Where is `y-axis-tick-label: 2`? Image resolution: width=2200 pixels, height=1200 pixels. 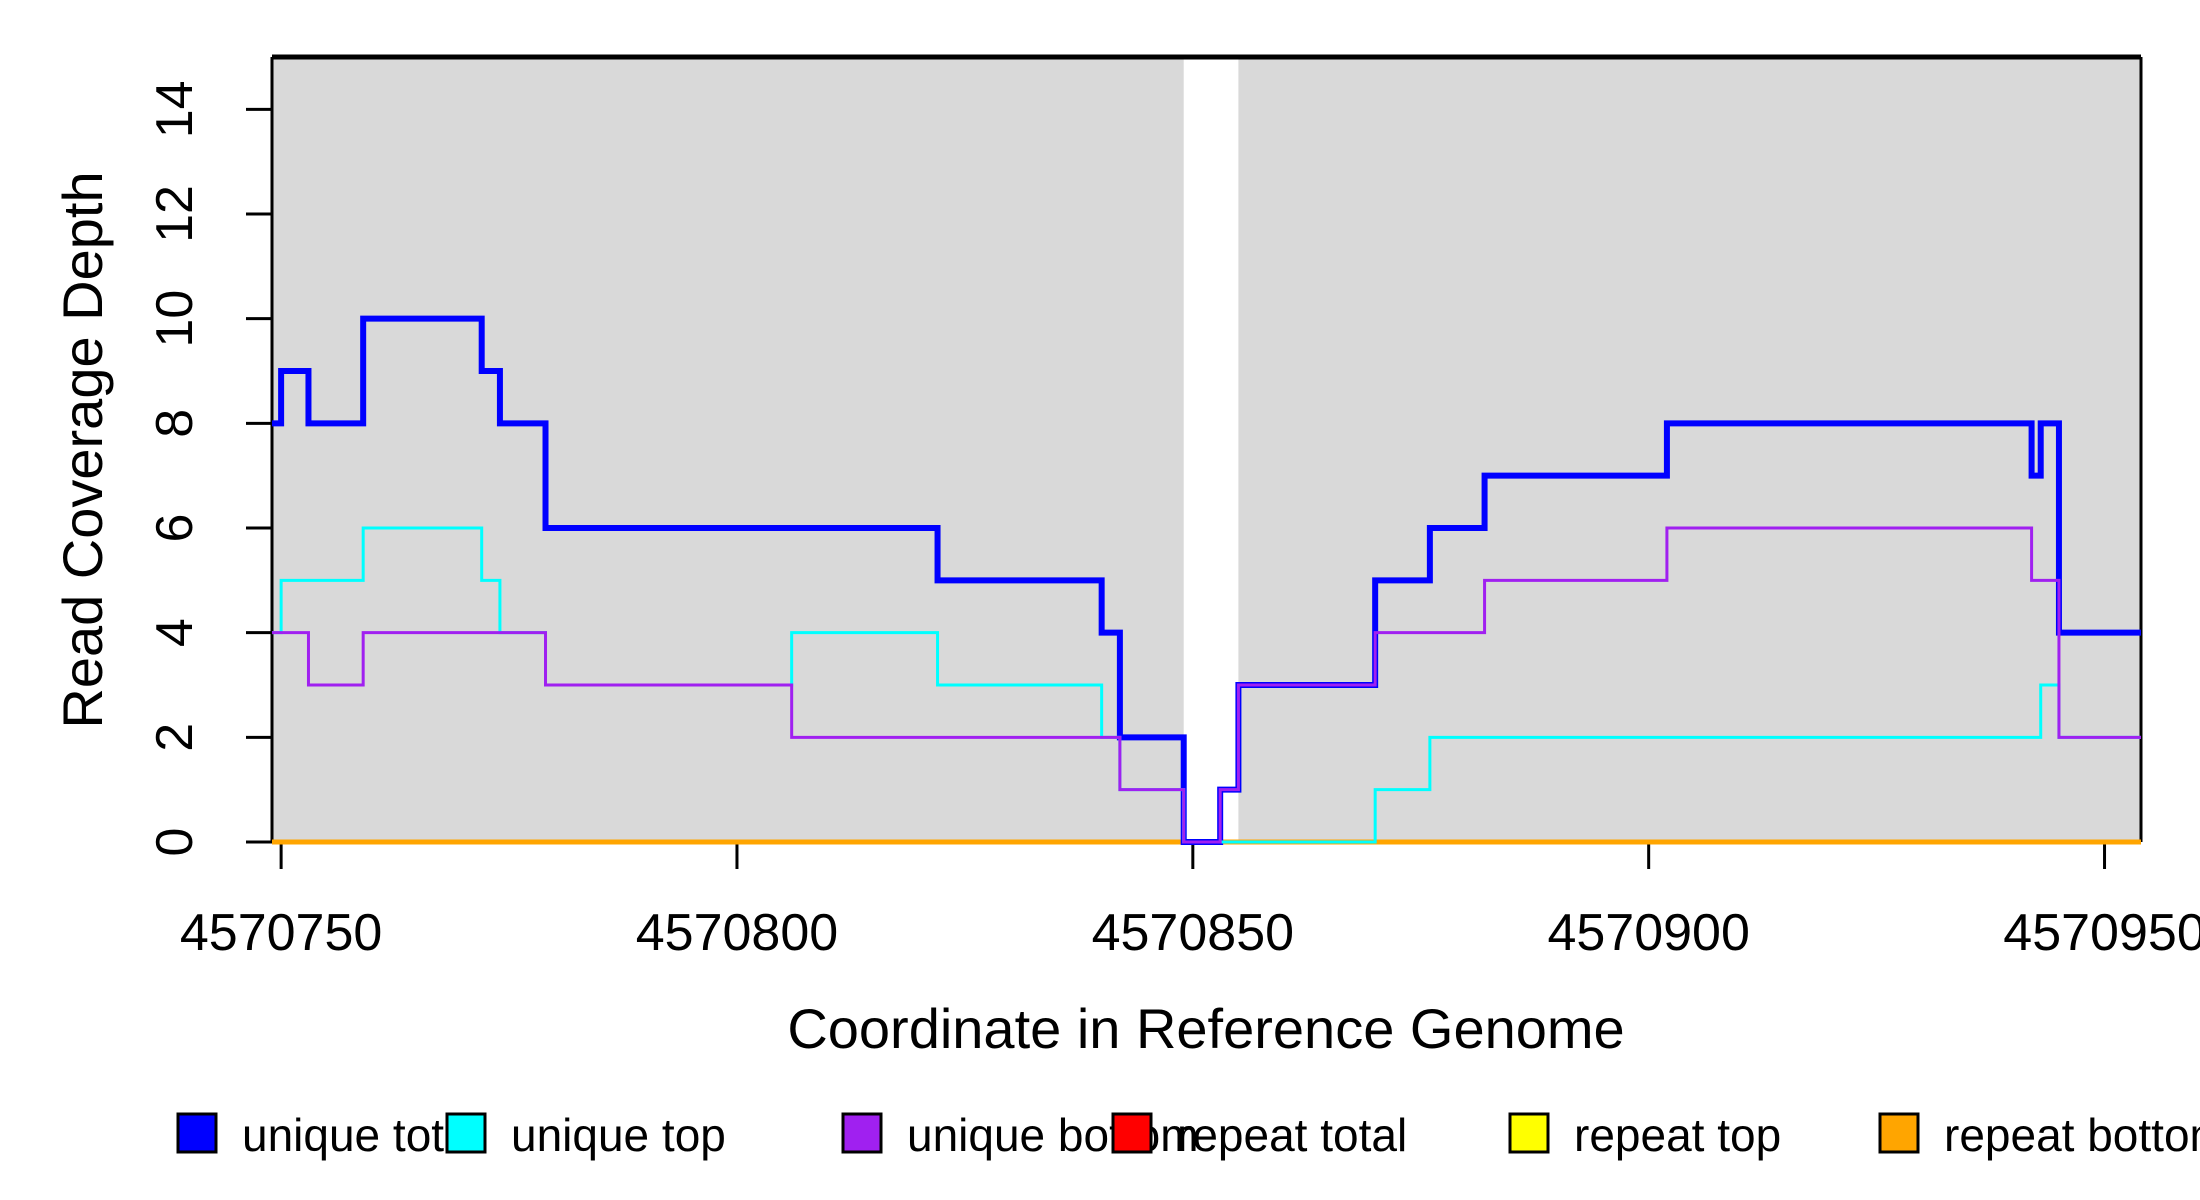 y-axis-tick-label: 2 is located at coordinates (175, 737).